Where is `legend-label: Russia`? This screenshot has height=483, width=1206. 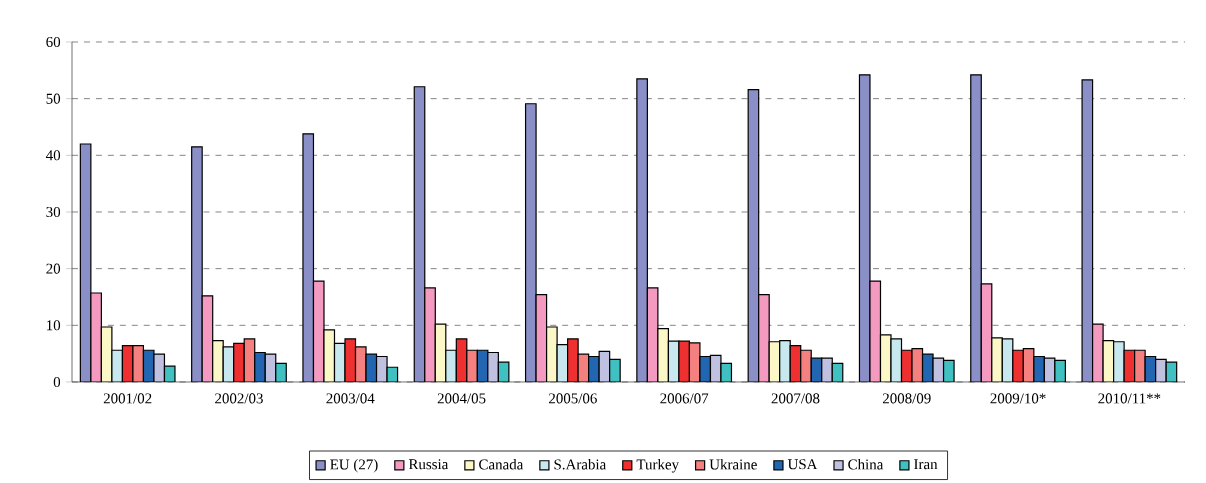
legend-label: Russia is located at coordinates (428, 464).